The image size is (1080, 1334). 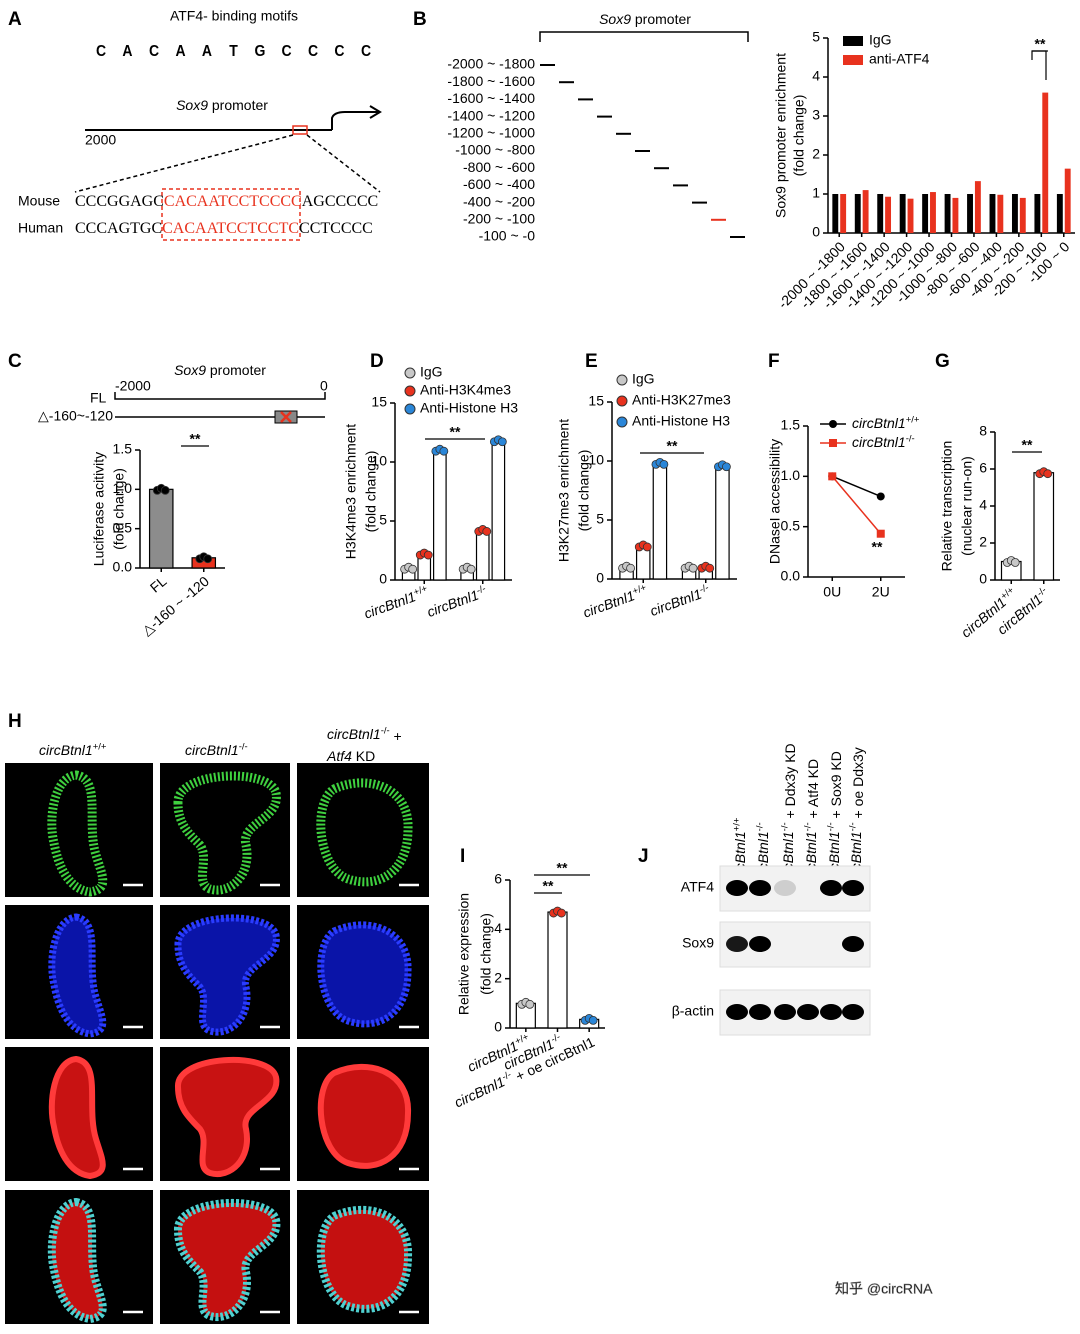 I want to click on panel-label: H, so click(x=15, y=721).